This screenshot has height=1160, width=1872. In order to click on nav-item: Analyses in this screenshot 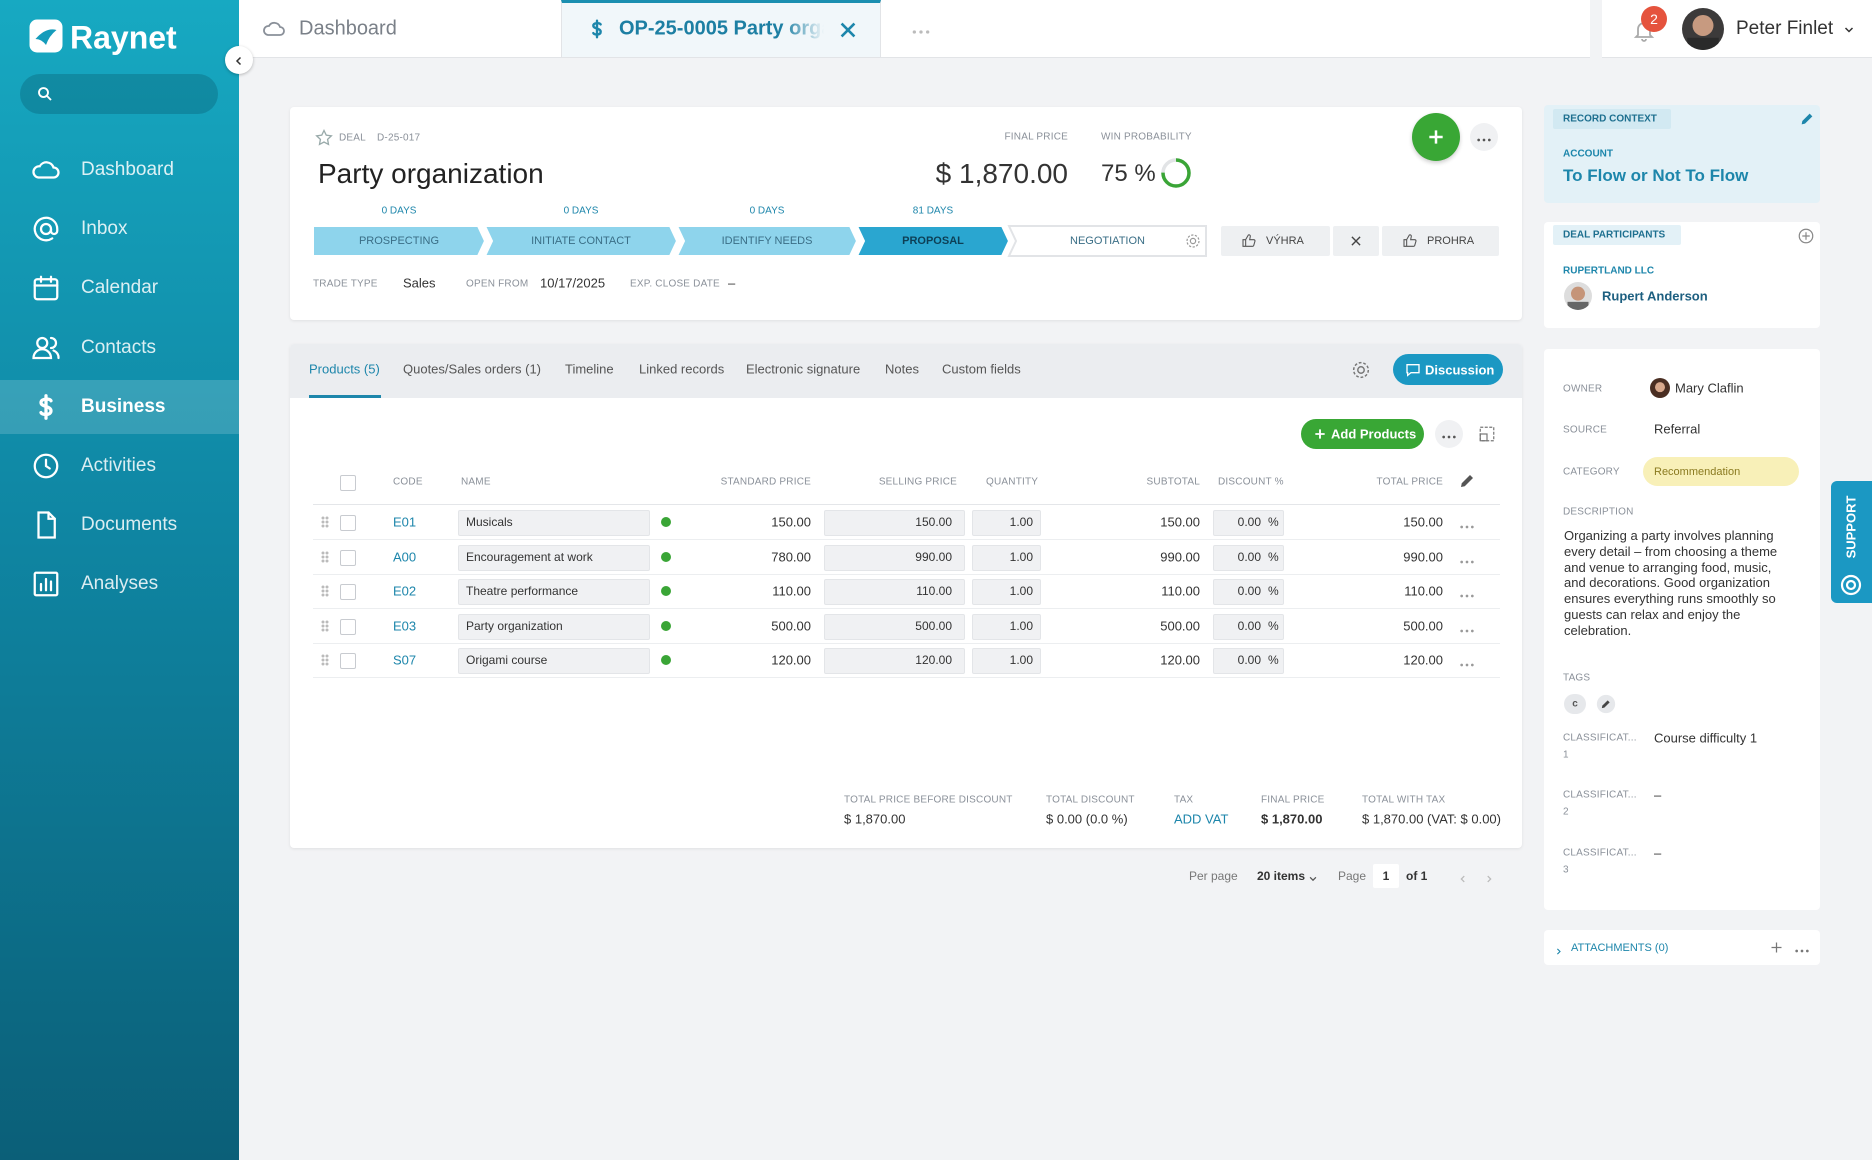, I will do `click(119, 584)`.